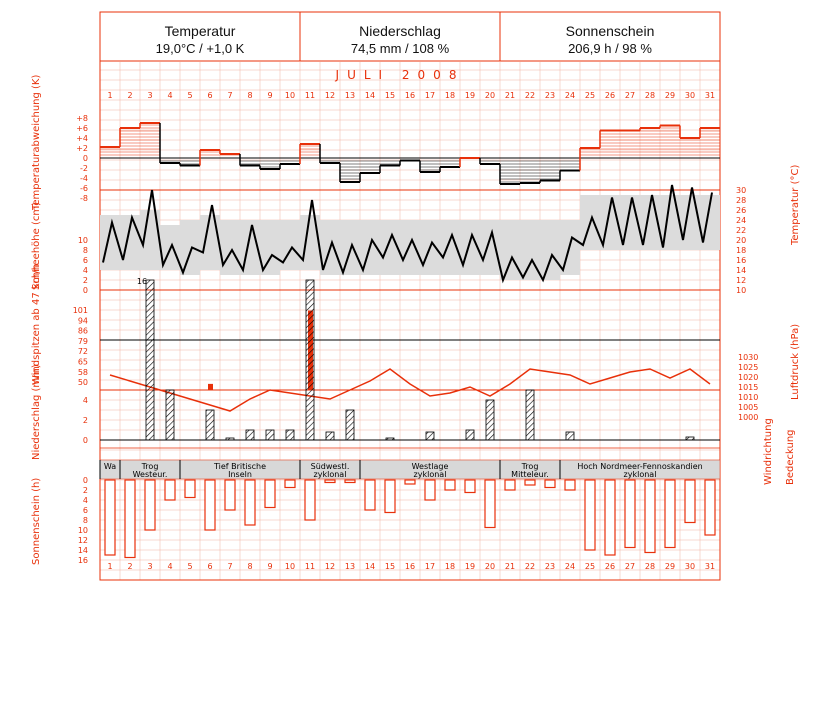  Describe the element at coordinates (85, 260) in the screenshot. I see `snow-tick: 6` at that location.